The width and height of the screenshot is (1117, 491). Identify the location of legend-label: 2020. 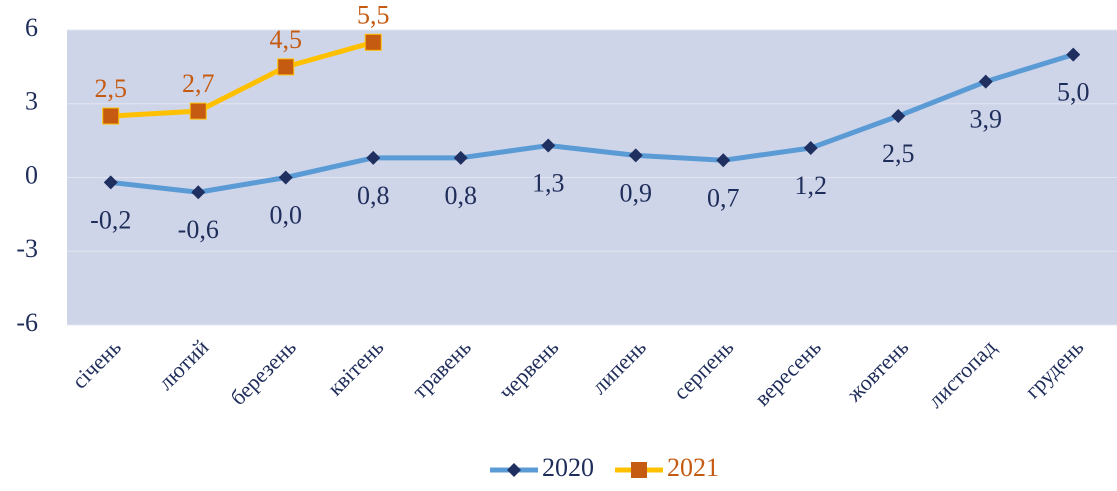
(568, 467).